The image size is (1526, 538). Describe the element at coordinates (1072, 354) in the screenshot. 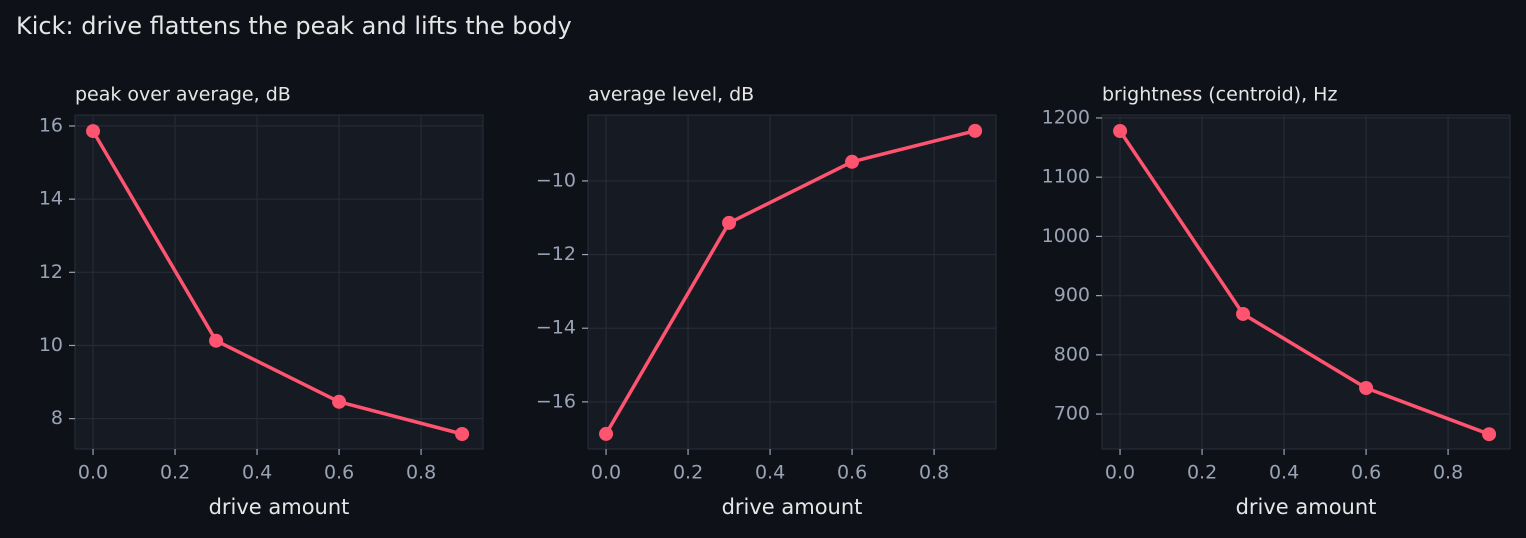

I see `y-tick-label: 800` at that location.